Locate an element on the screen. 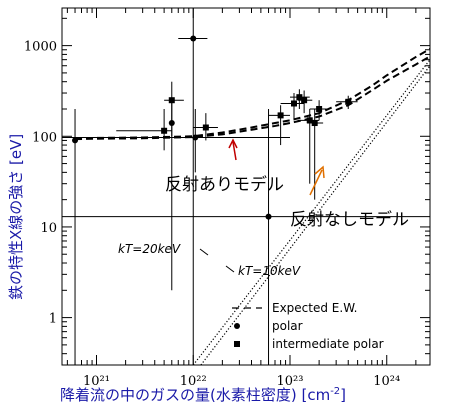  y-tick-label: 1000 is located at coordinates (40, 47).